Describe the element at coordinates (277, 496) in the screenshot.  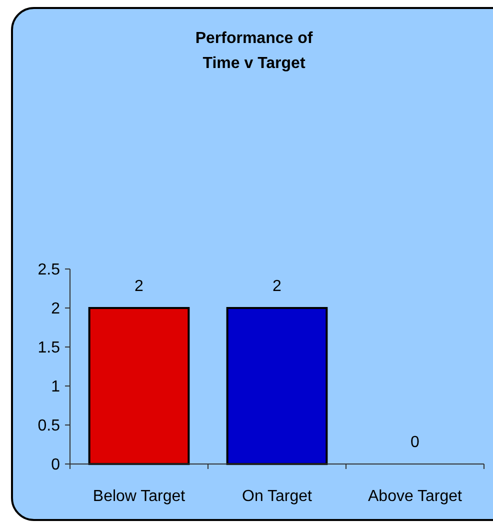
I see `x-tick-label: On Target` at that location.